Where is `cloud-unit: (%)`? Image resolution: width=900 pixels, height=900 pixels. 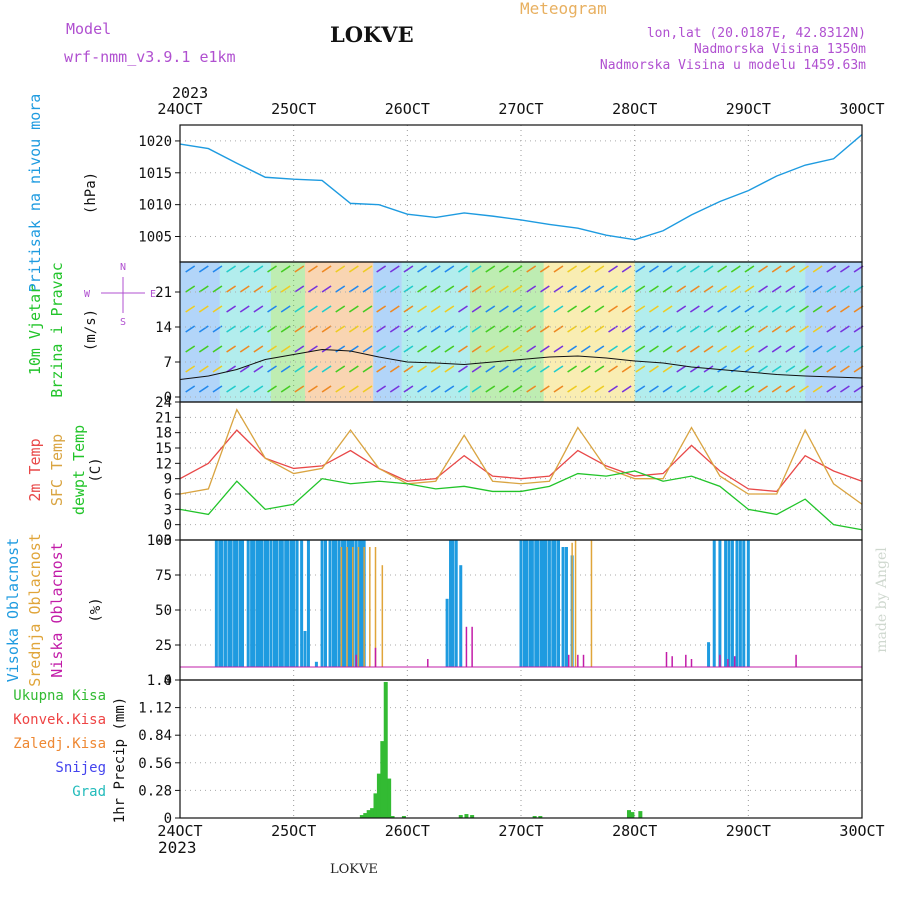
cloud-unit: (%) is located at coordinates (96, 609).